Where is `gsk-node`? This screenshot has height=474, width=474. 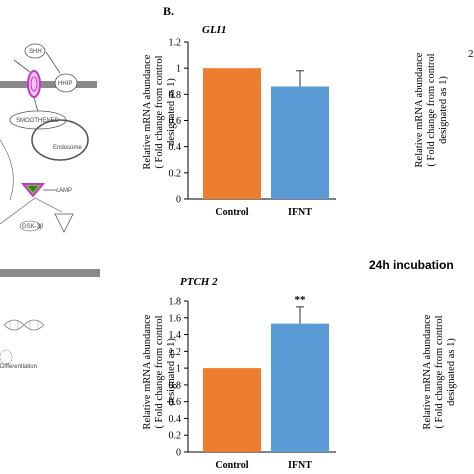 gsk-node is located at coordinates (30, 226).